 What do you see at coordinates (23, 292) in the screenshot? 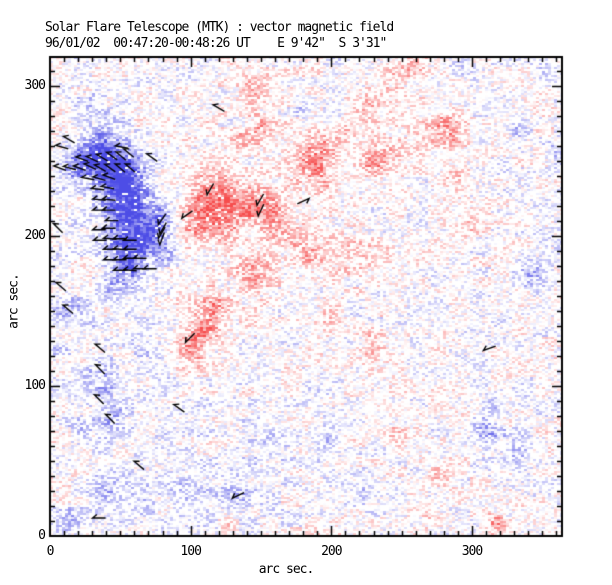
I see `y-tick-labels: 0 100 200 300` at bounding box center [23, 292].